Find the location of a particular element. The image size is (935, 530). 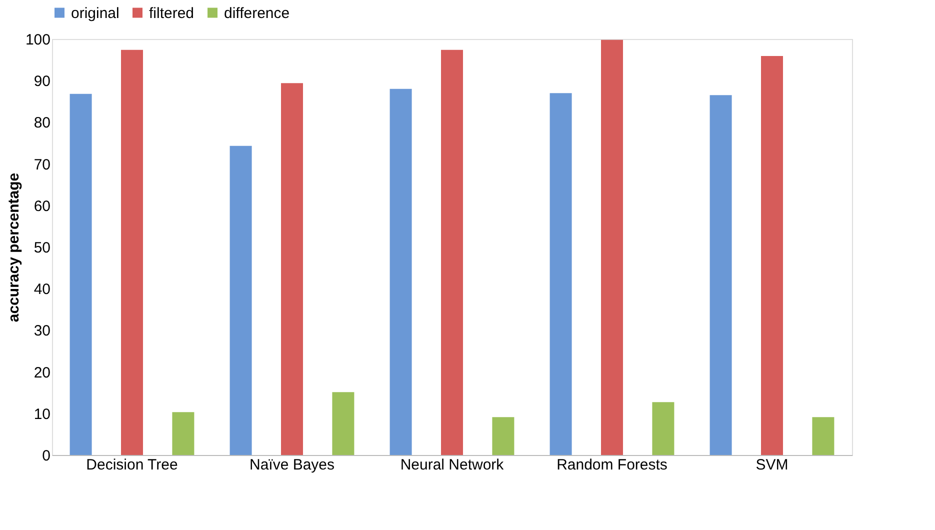

y-tick-label: 50 is located at coordinates (42, 248).